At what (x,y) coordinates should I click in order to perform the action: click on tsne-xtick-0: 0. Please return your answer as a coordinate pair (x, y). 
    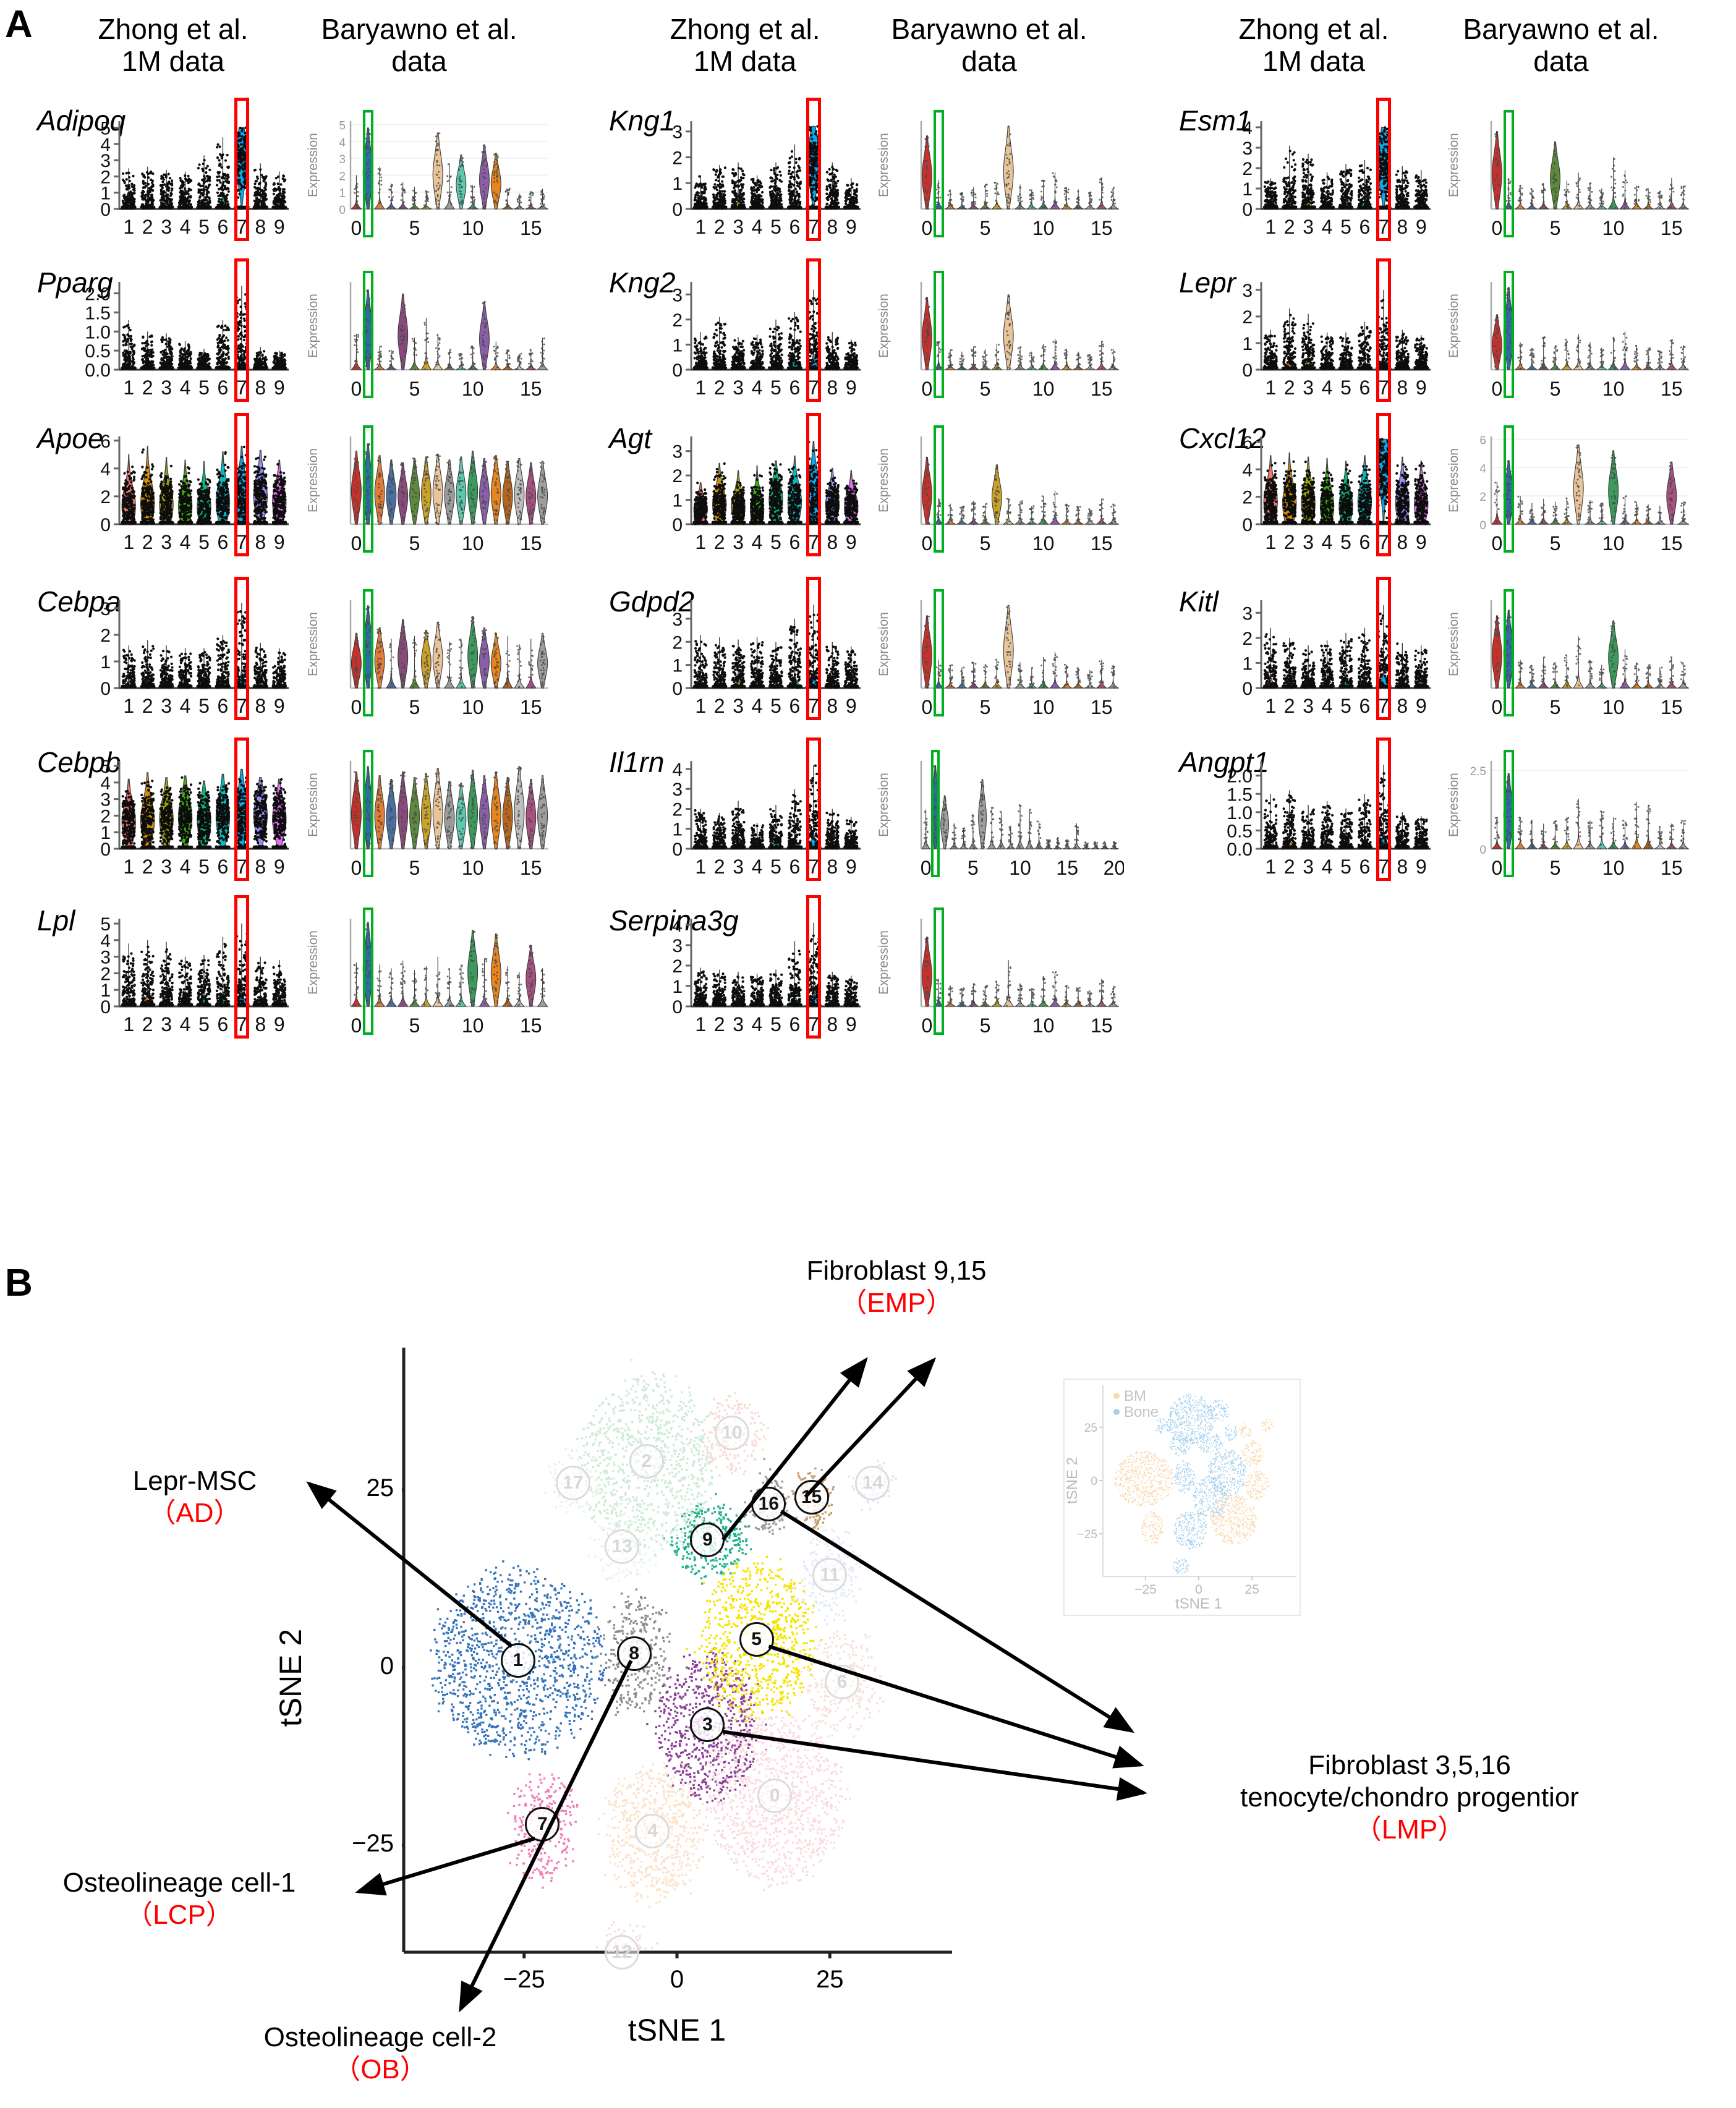
    Looking at the image, I should click on (677, 1980).